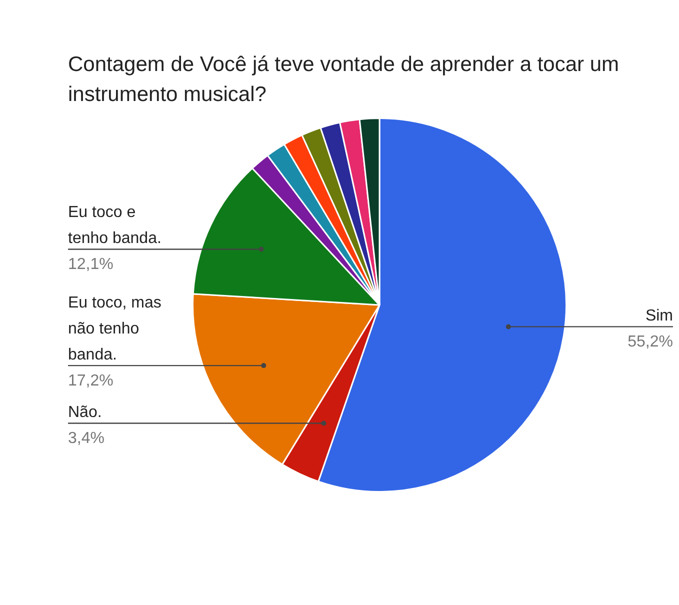 The image size is (679, 605). Describe the element at coordinates (115, 329) in the screenshot. I see `slice-label: Eu toco, mas não tenho banda.` at that location.